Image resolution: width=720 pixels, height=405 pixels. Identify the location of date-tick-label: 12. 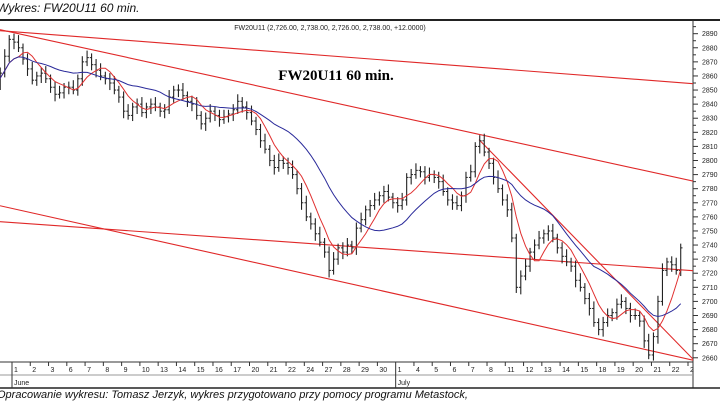
(530, 370).